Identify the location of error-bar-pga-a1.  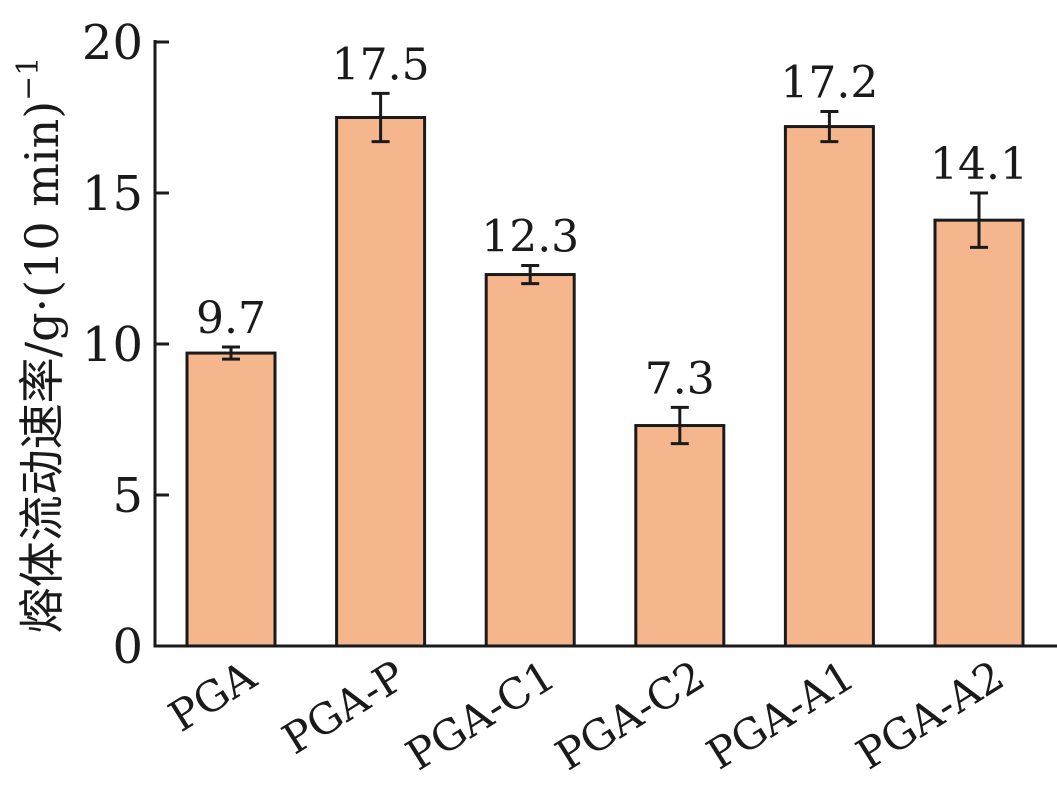
(829, 126).